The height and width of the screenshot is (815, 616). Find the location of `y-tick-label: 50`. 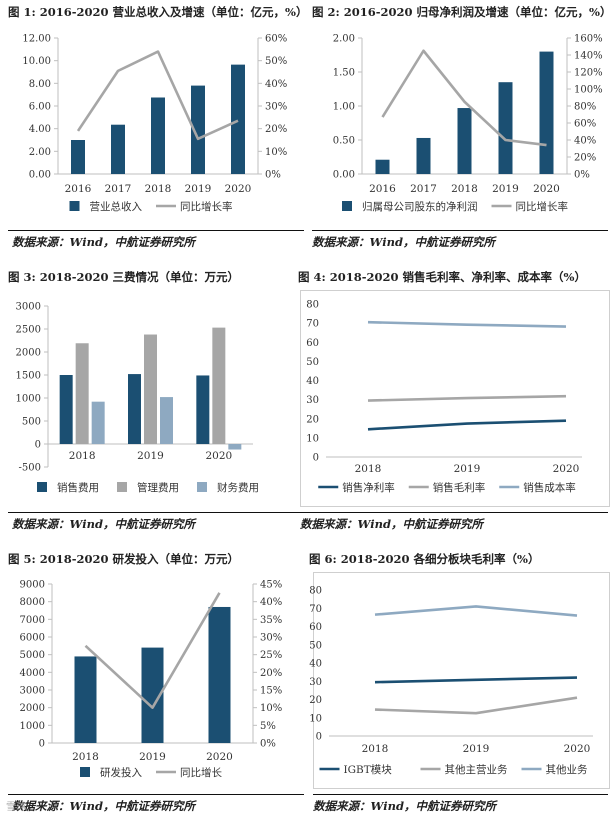

y-tick-label: 50 is located at coordinates (315, 645).